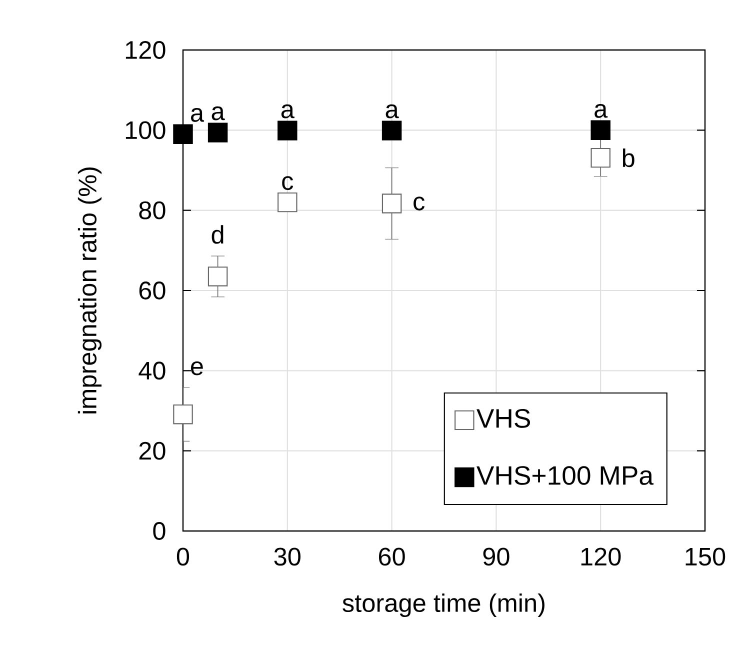 Image resolution: width=732 pixels, height=653 pixels. I want to click on y-tick-label: 40, so click(152, 371).